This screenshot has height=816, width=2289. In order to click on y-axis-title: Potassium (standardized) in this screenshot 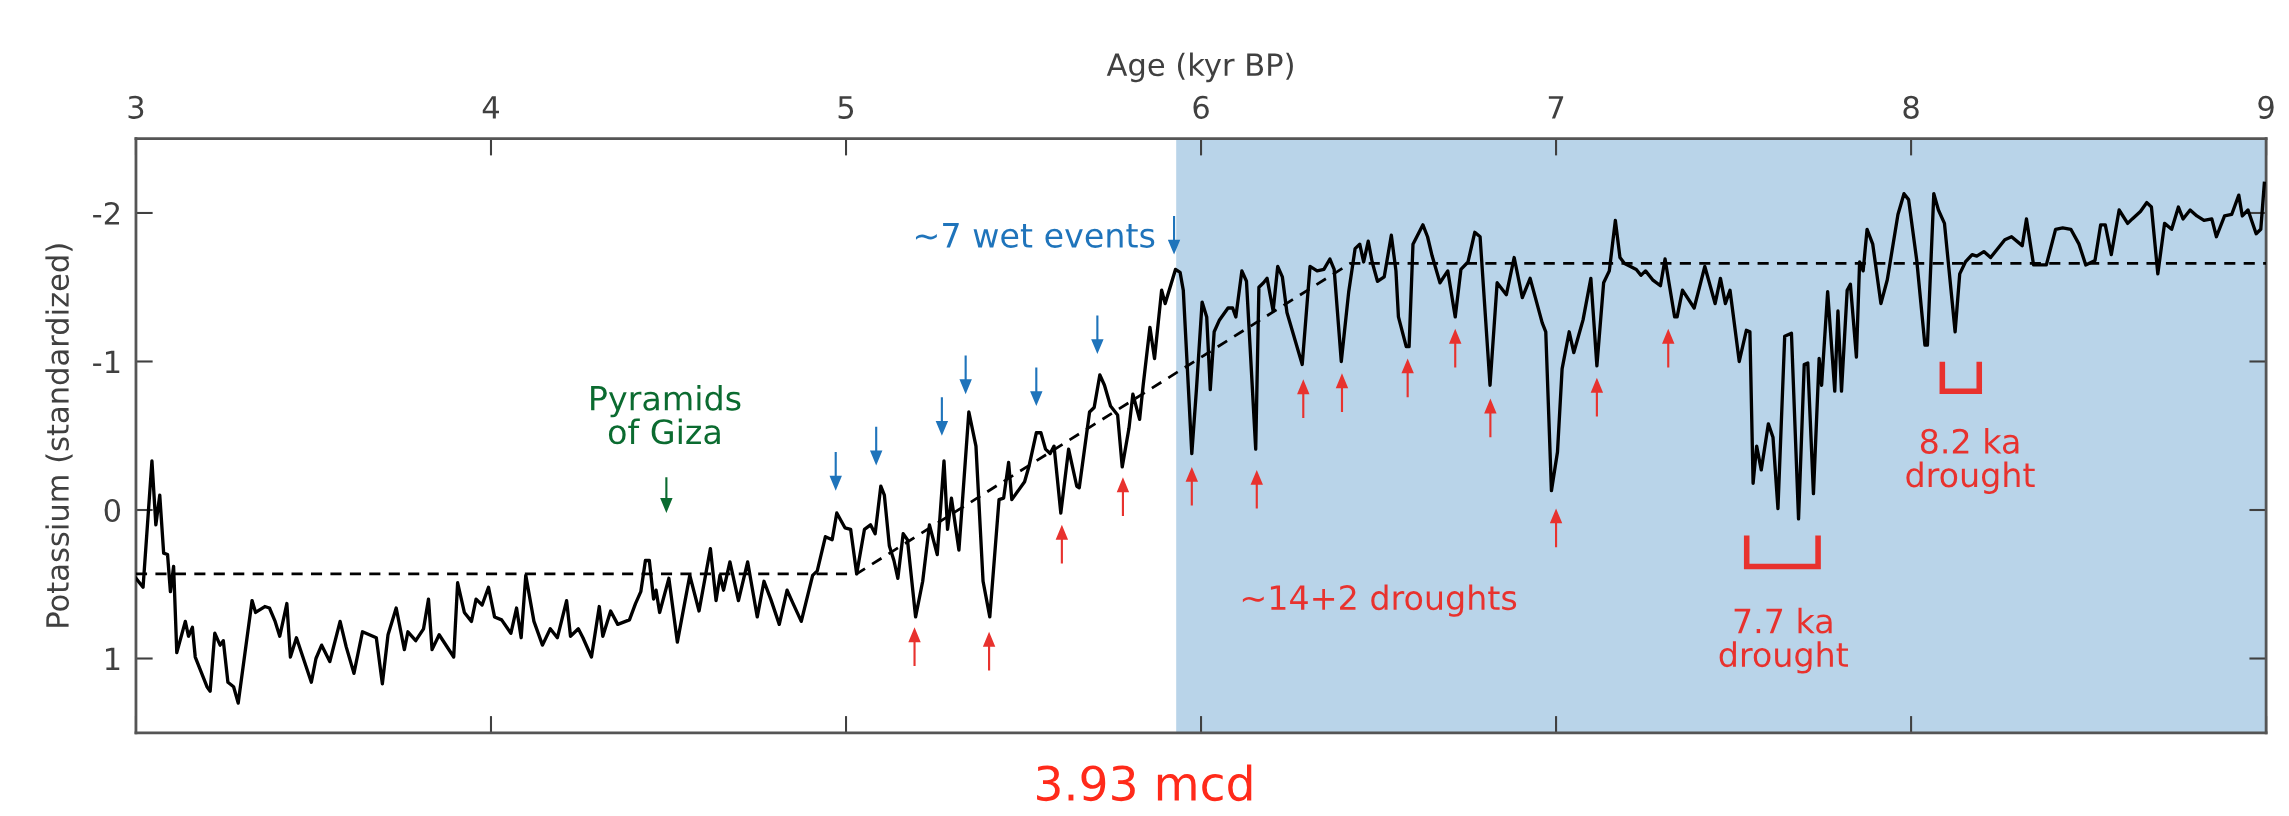, I will do `click(59, 435)`.